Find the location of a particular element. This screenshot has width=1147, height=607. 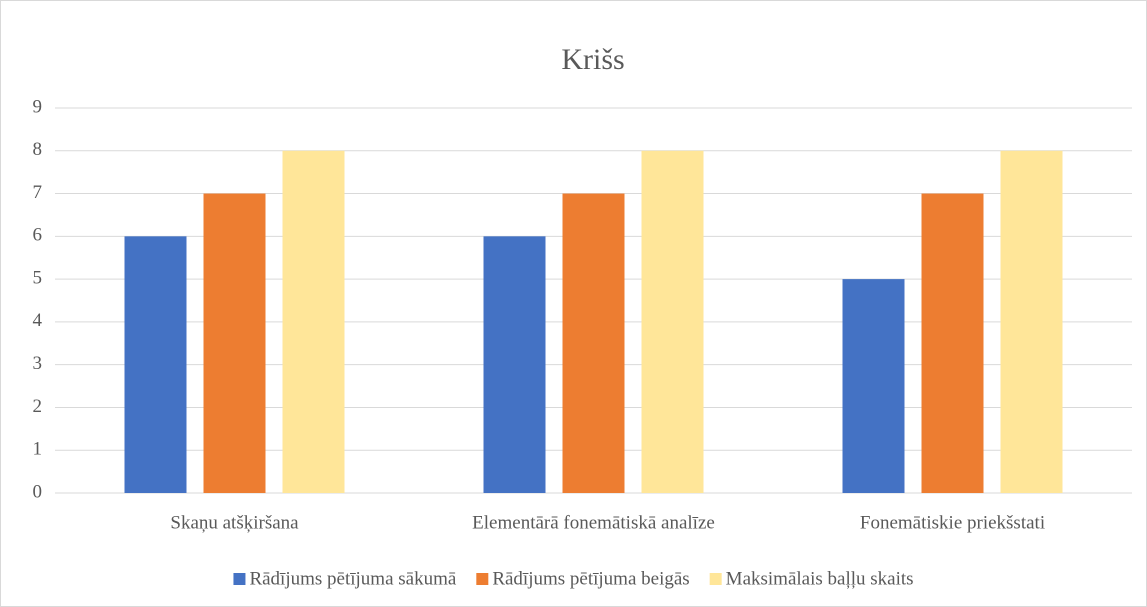

x-tick-label: Skaņu atšķiršana is located at coordinates (234, 522).